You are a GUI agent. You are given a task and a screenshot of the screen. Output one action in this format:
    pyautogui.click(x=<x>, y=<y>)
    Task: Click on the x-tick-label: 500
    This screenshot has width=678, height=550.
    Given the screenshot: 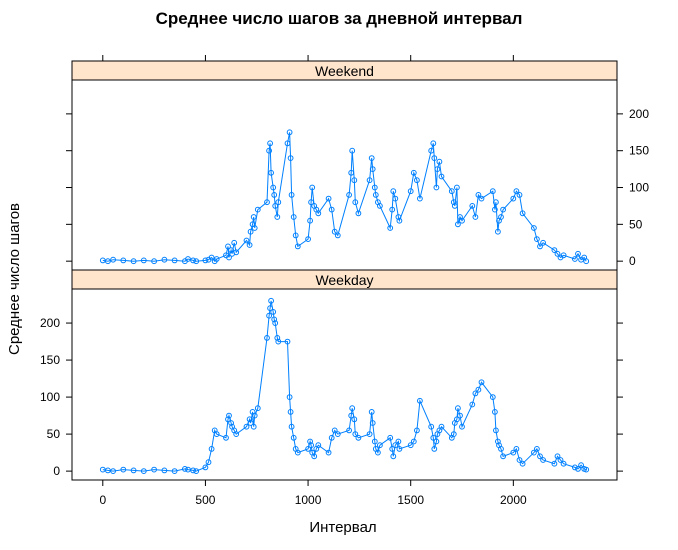 What is the action you would take?
    pyautogui.click(x=205, y=500)
    